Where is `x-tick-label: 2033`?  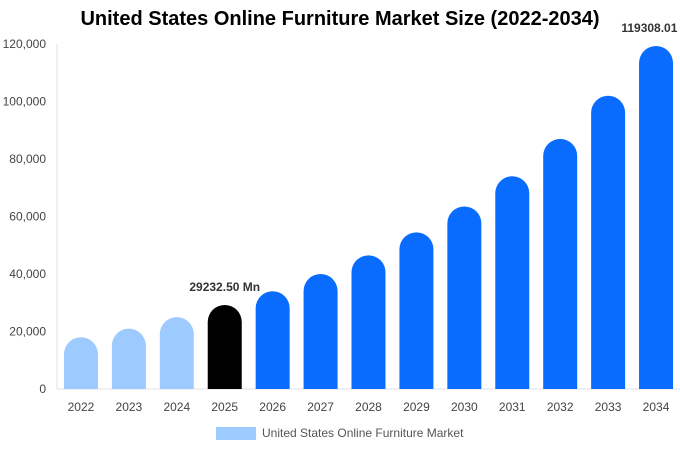 x-tick-label: 2033 is located at coordinates (608, 407).